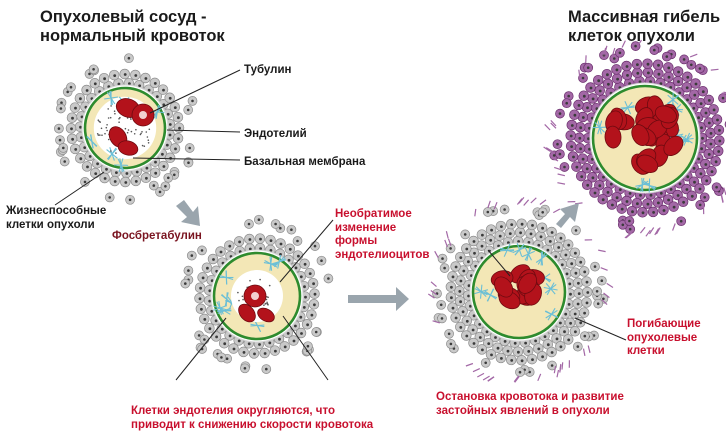 This screenshot has width=726, height=444. I want to click on label-line: клетки, so click(646, 351).